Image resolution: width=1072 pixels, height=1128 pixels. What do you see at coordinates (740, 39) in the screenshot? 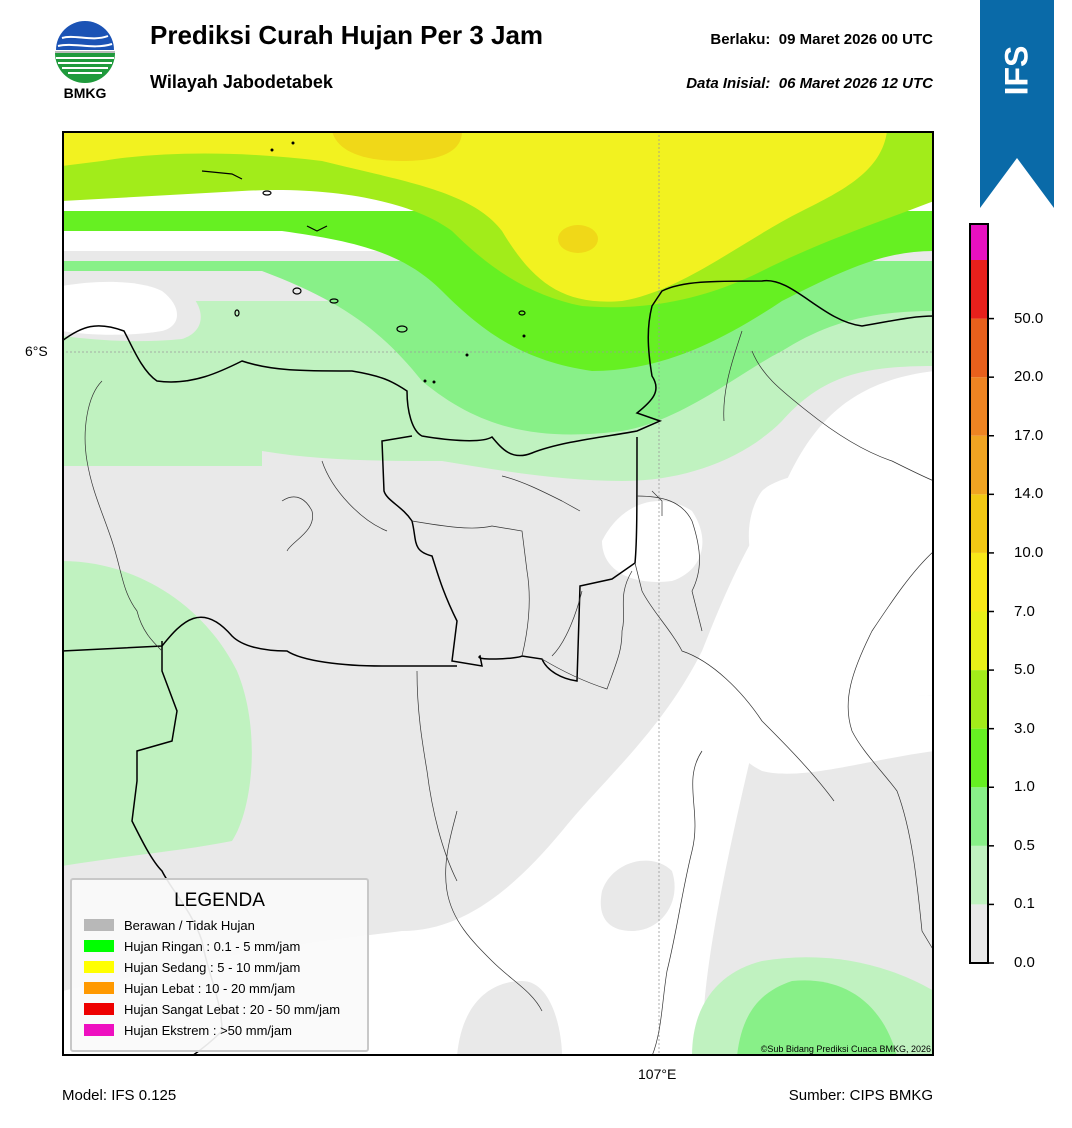
I see `valid-time-label: Berlaku:` at bounding box center [740, 39].